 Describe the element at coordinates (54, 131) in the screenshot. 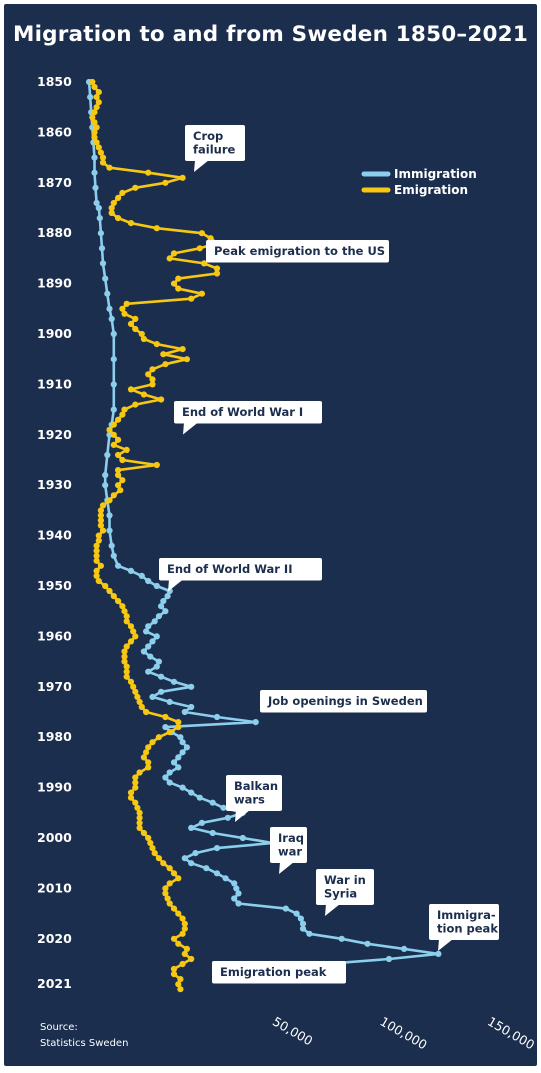

I see `y-tick-label: 1860` at that location.